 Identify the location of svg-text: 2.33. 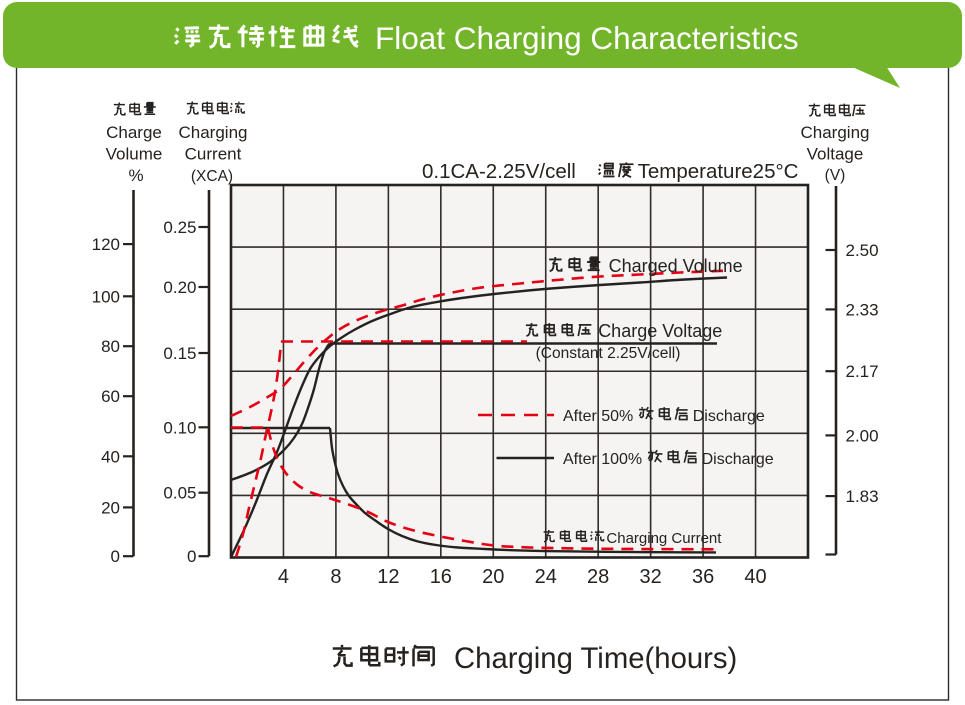
(862, 309).